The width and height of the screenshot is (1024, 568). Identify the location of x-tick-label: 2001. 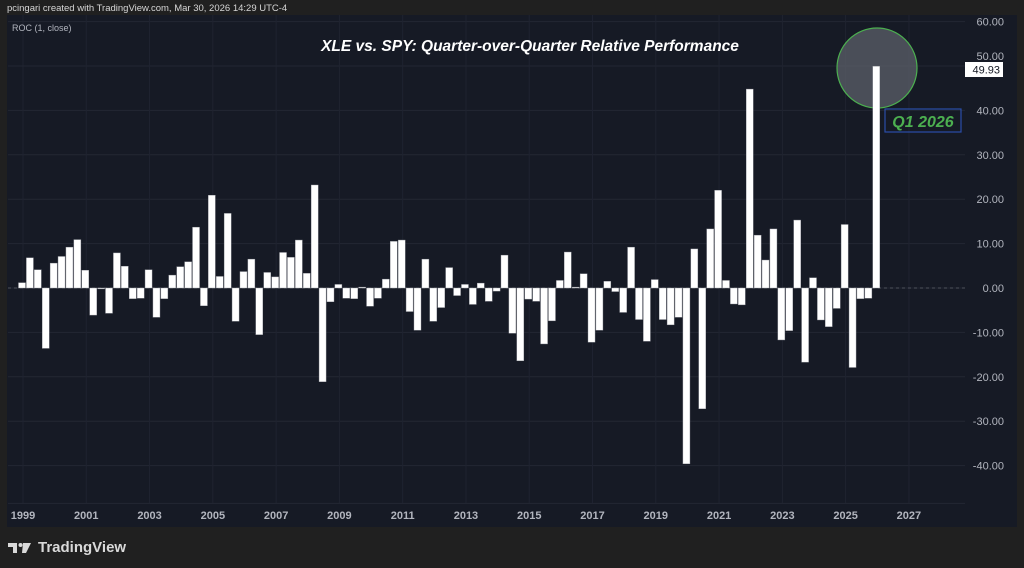
(86, 516).